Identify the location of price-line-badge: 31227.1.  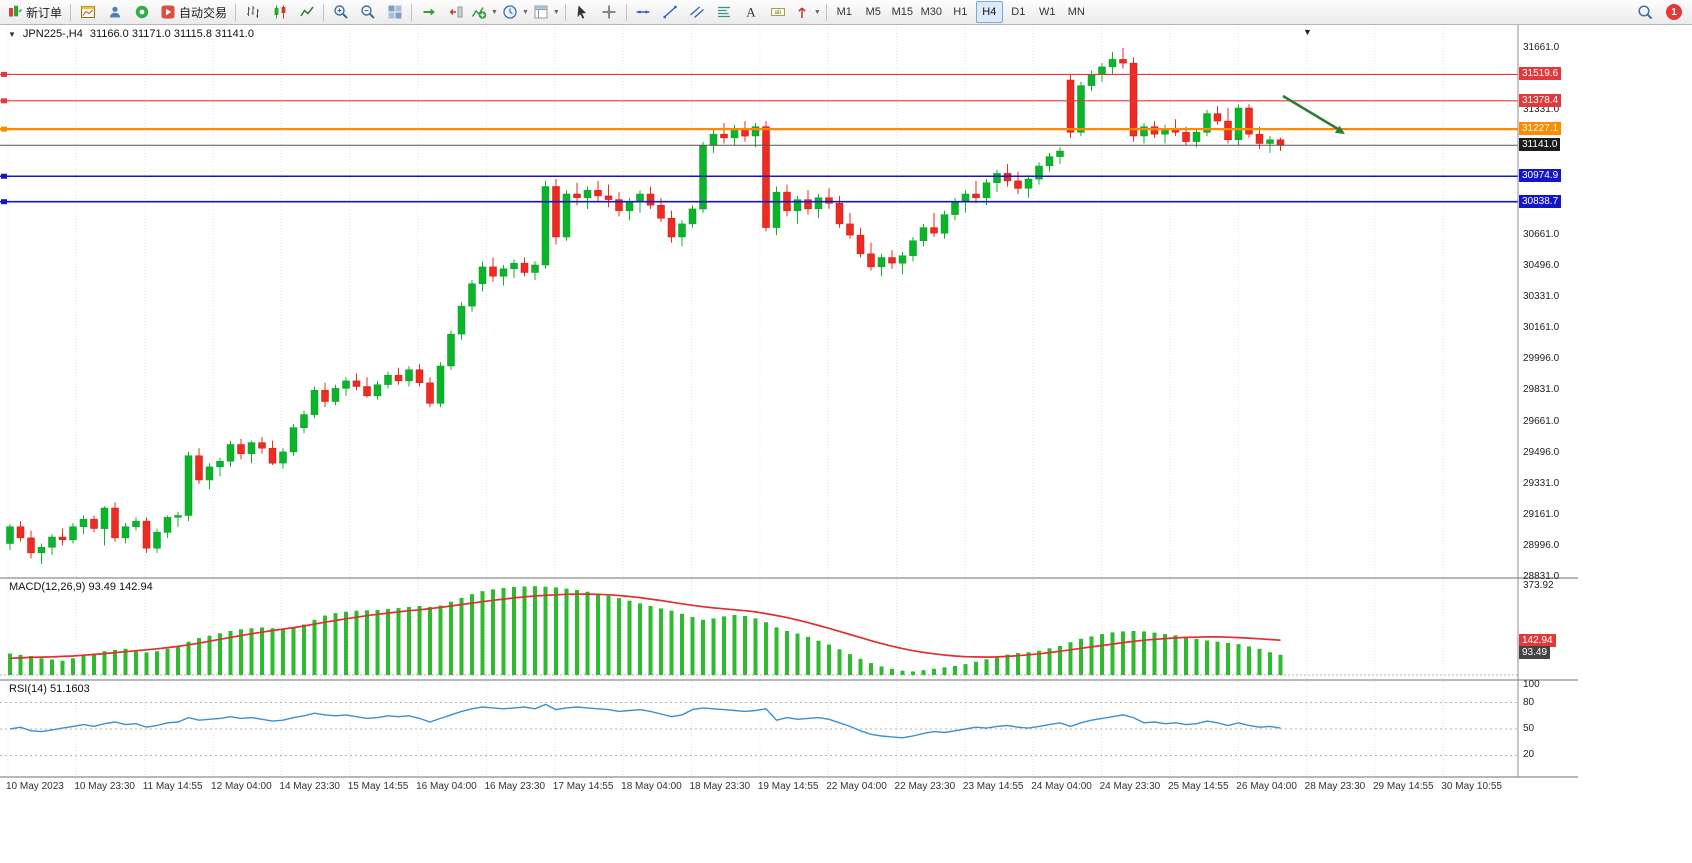
(1540, 129).